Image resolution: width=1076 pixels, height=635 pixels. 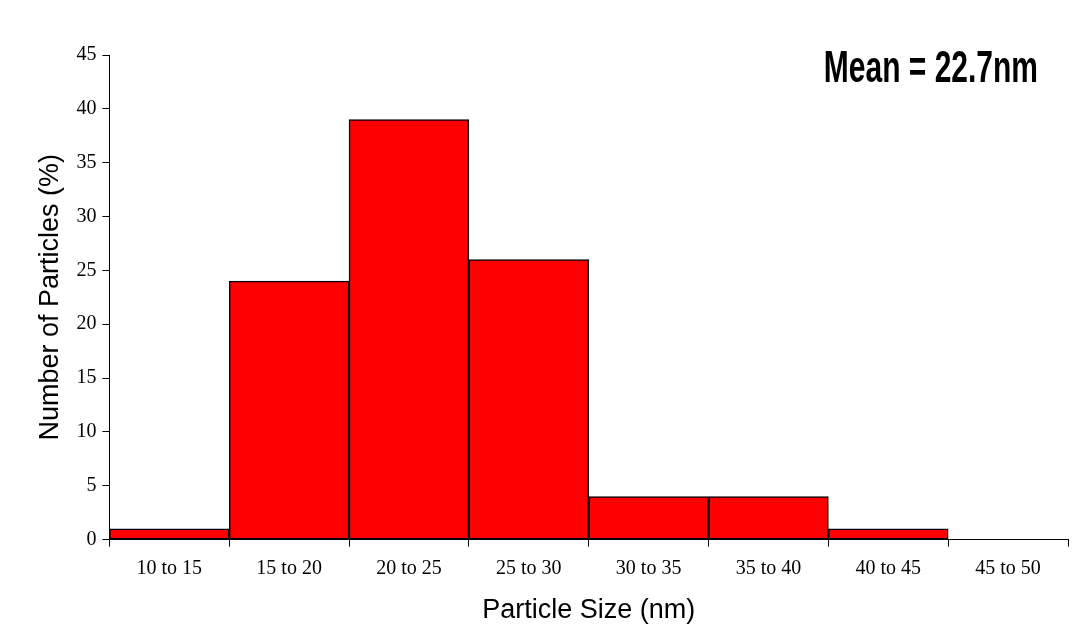 I want to click on annotation: Mean = 22.7nm, so click(x=930, y=67).